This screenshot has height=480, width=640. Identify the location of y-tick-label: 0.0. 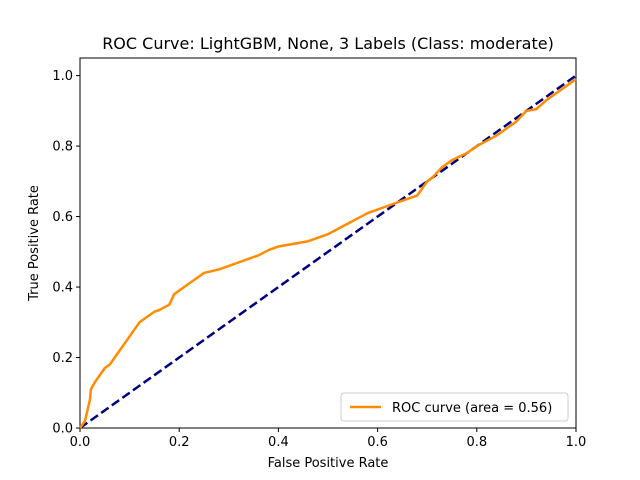
(62, 429).